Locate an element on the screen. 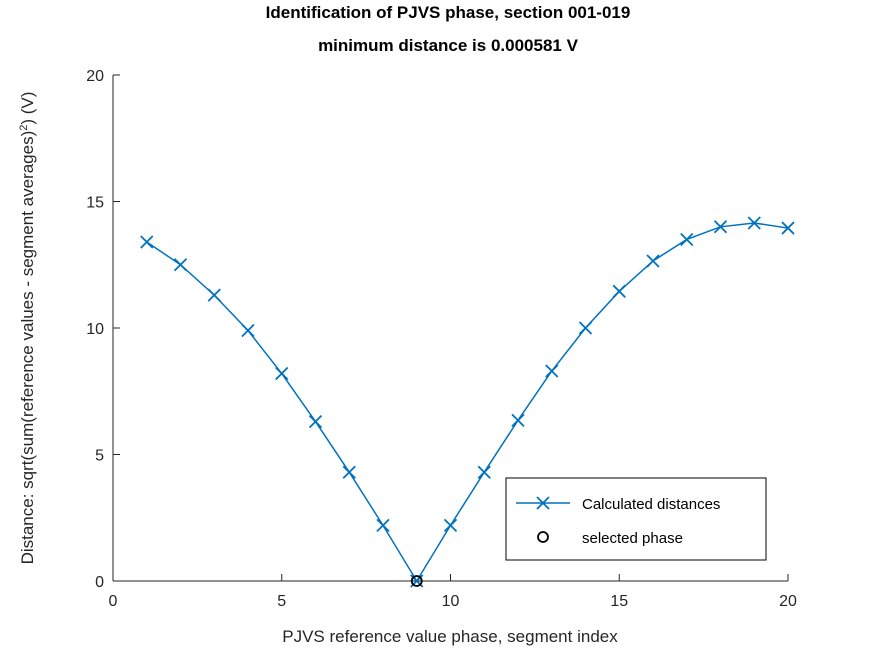 The image size is (871, 654). y-tick-label: 15 is located at coordinates (95, 203).